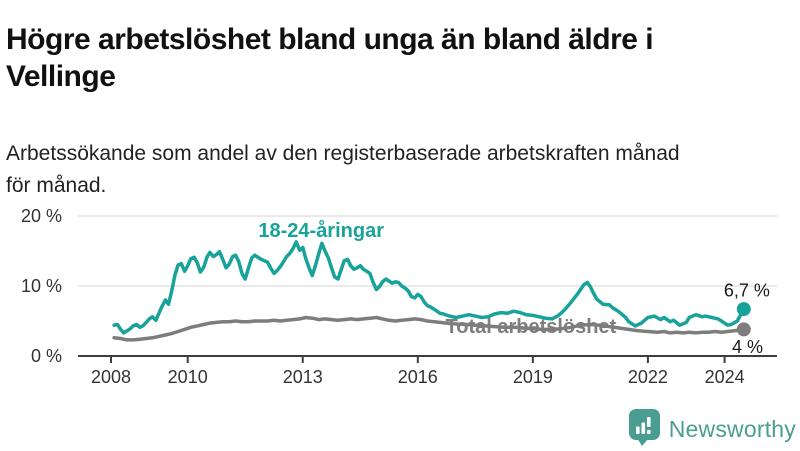  What do you see at coordinates (743, 309) in the screenshot?
I see `series-end-dot-youth` at bounding box center [743, 309].